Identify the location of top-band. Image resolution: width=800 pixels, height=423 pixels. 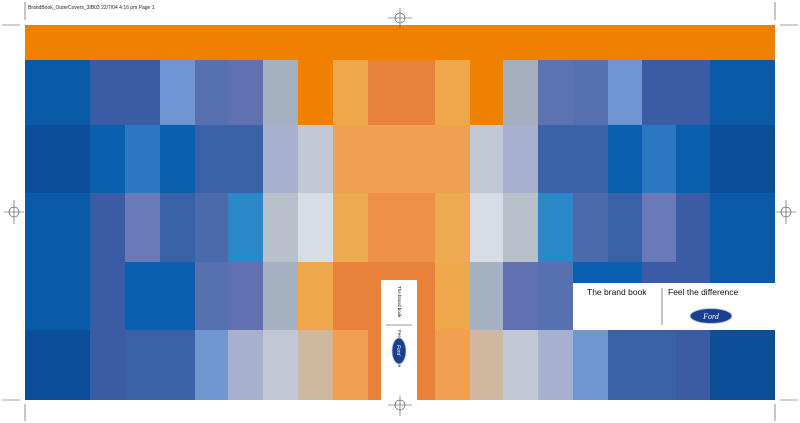
(400, 43).